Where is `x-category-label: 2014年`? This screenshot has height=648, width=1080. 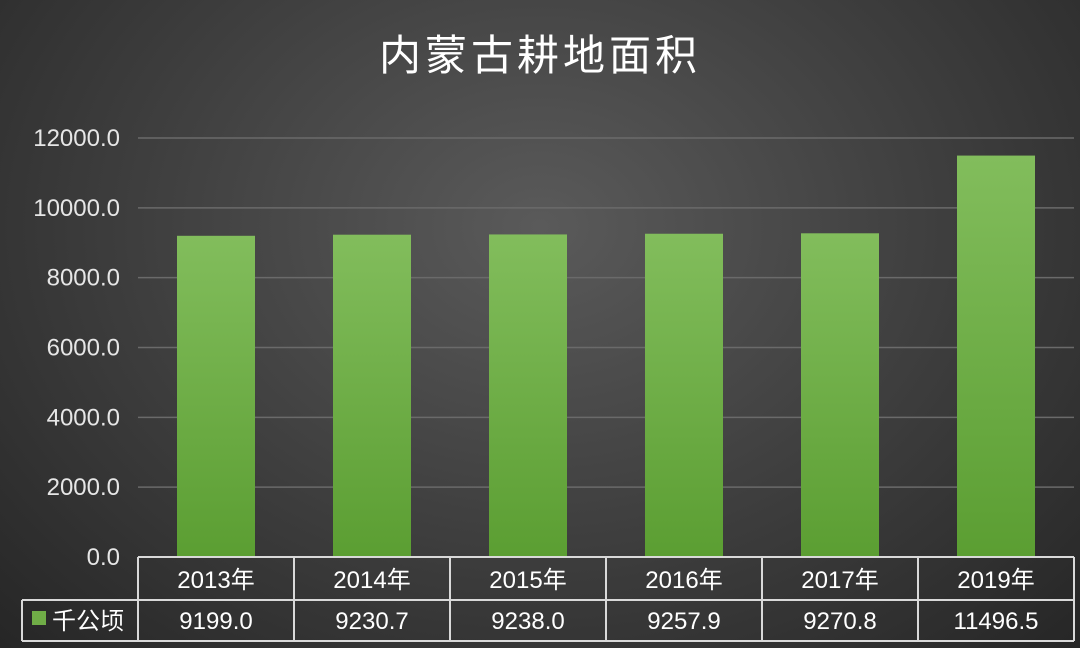
x-category-label: 2014年 is located at coordinates (371, 580).